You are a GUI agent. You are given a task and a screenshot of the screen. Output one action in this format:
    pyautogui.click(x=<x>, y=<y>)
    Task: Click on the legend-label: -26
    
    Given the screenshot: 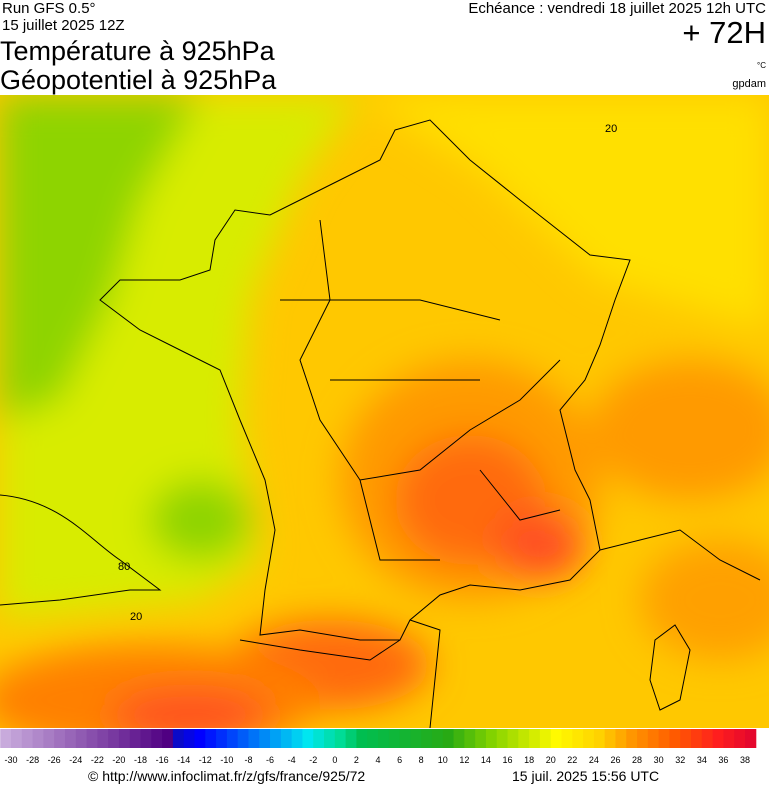 What is the action you would take?
    pyautogui.click(x=54, y=760)
    